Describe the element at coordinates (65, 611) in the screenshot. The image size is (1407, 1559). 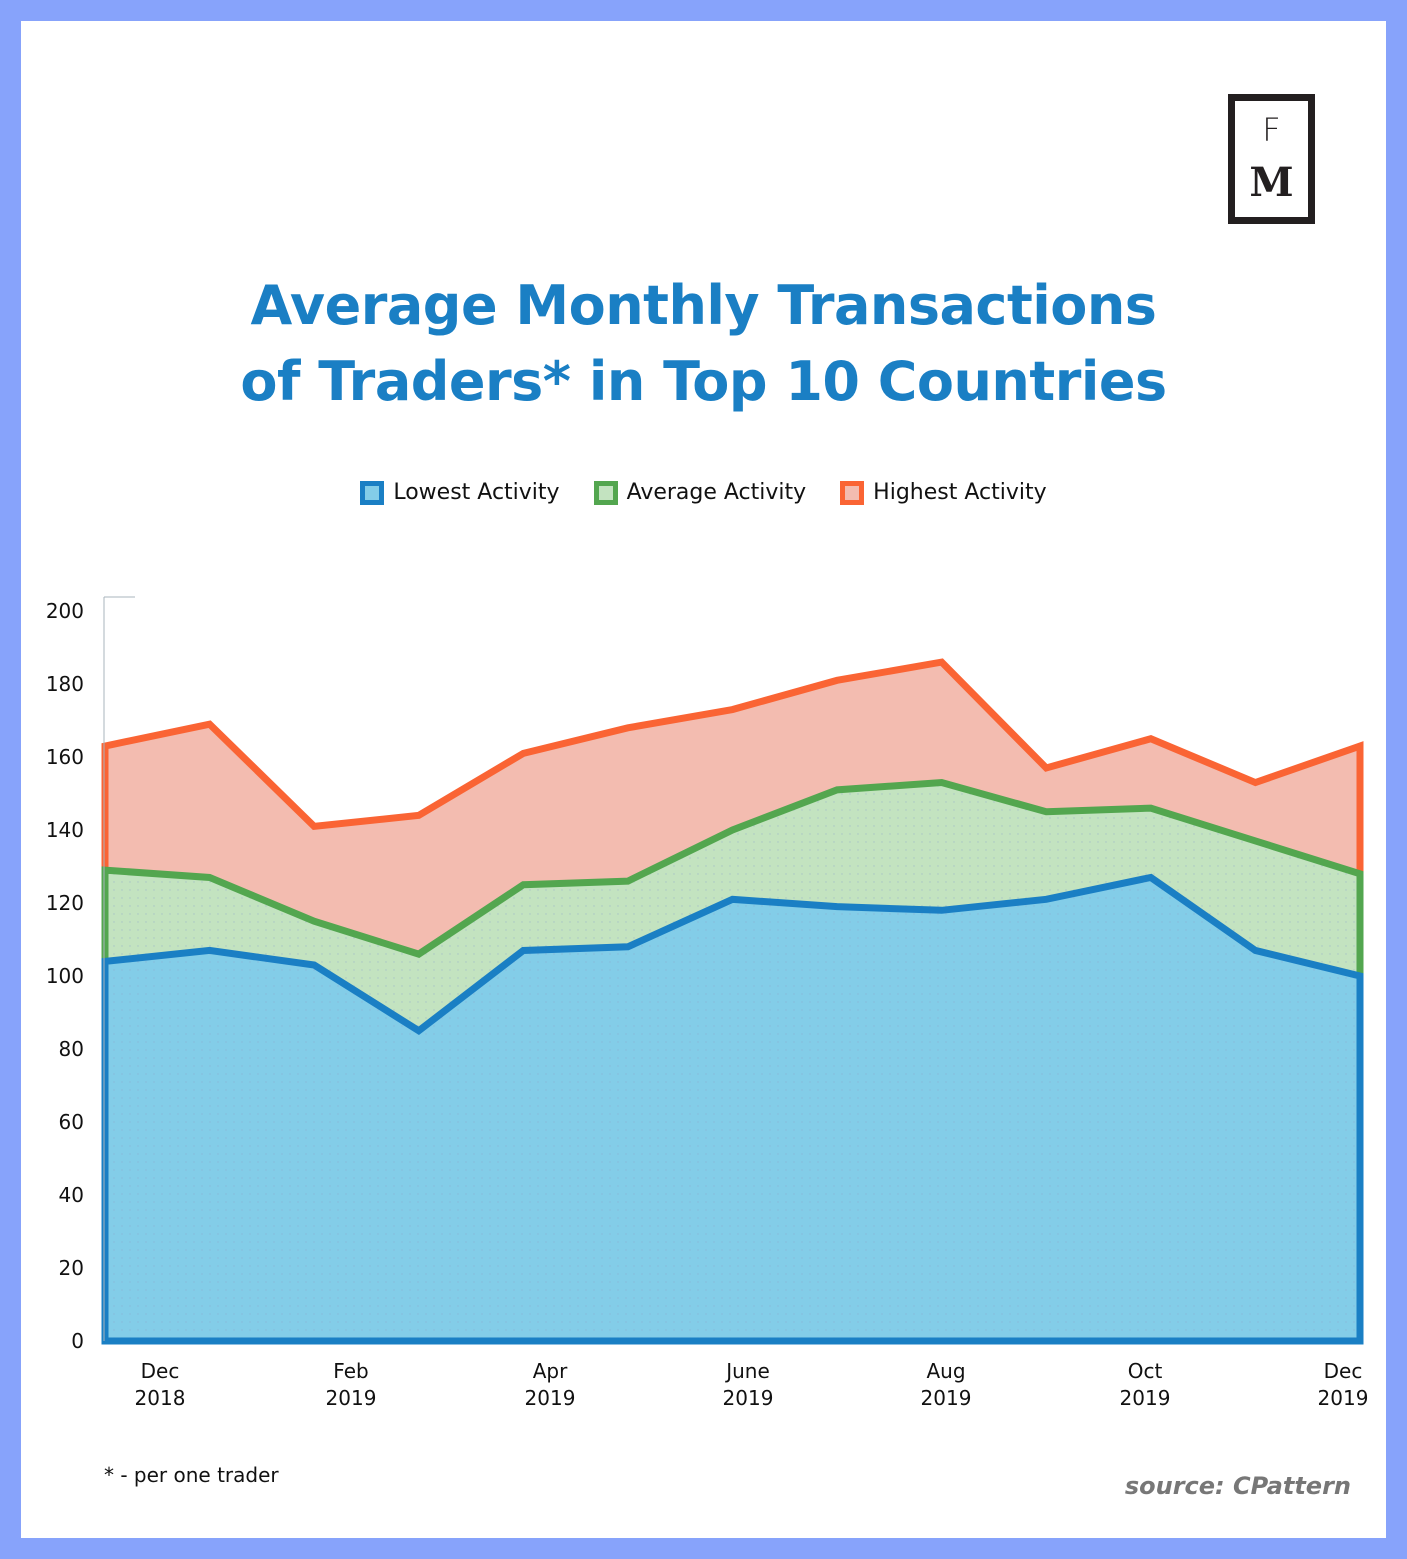
I see `y-tick-200: 200` at that location.